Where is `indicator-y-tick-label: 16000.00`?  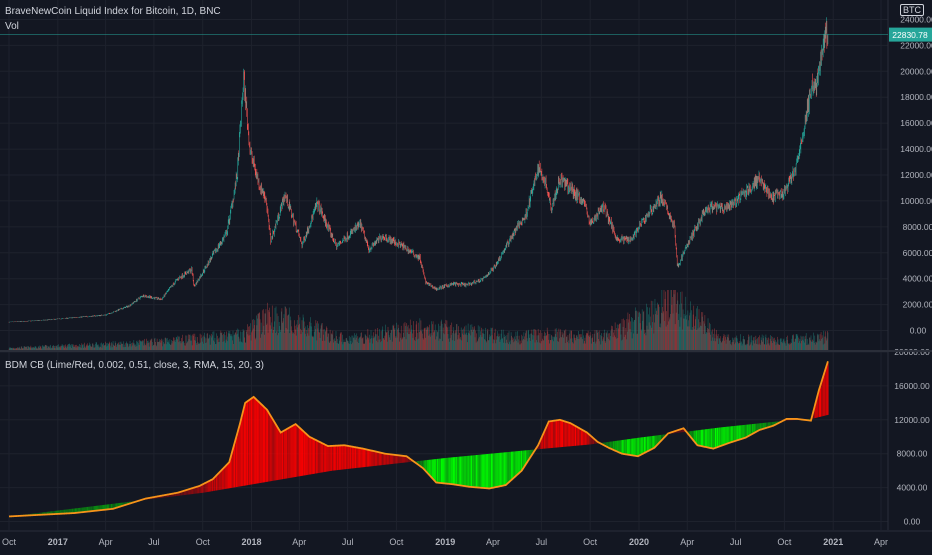 indicator-y-tick-label: 16000.00 is located at coordinates (912, 386).